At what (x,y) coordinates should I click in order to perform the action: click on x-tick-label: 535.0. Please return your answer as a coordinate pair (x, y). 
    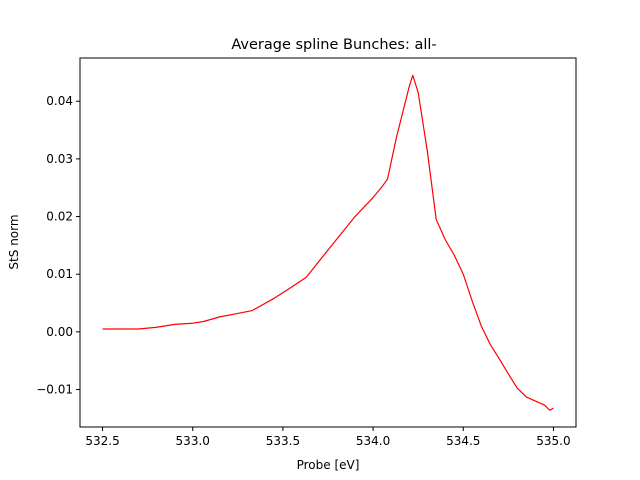
    Looking at the image, I should click on (553, 441).